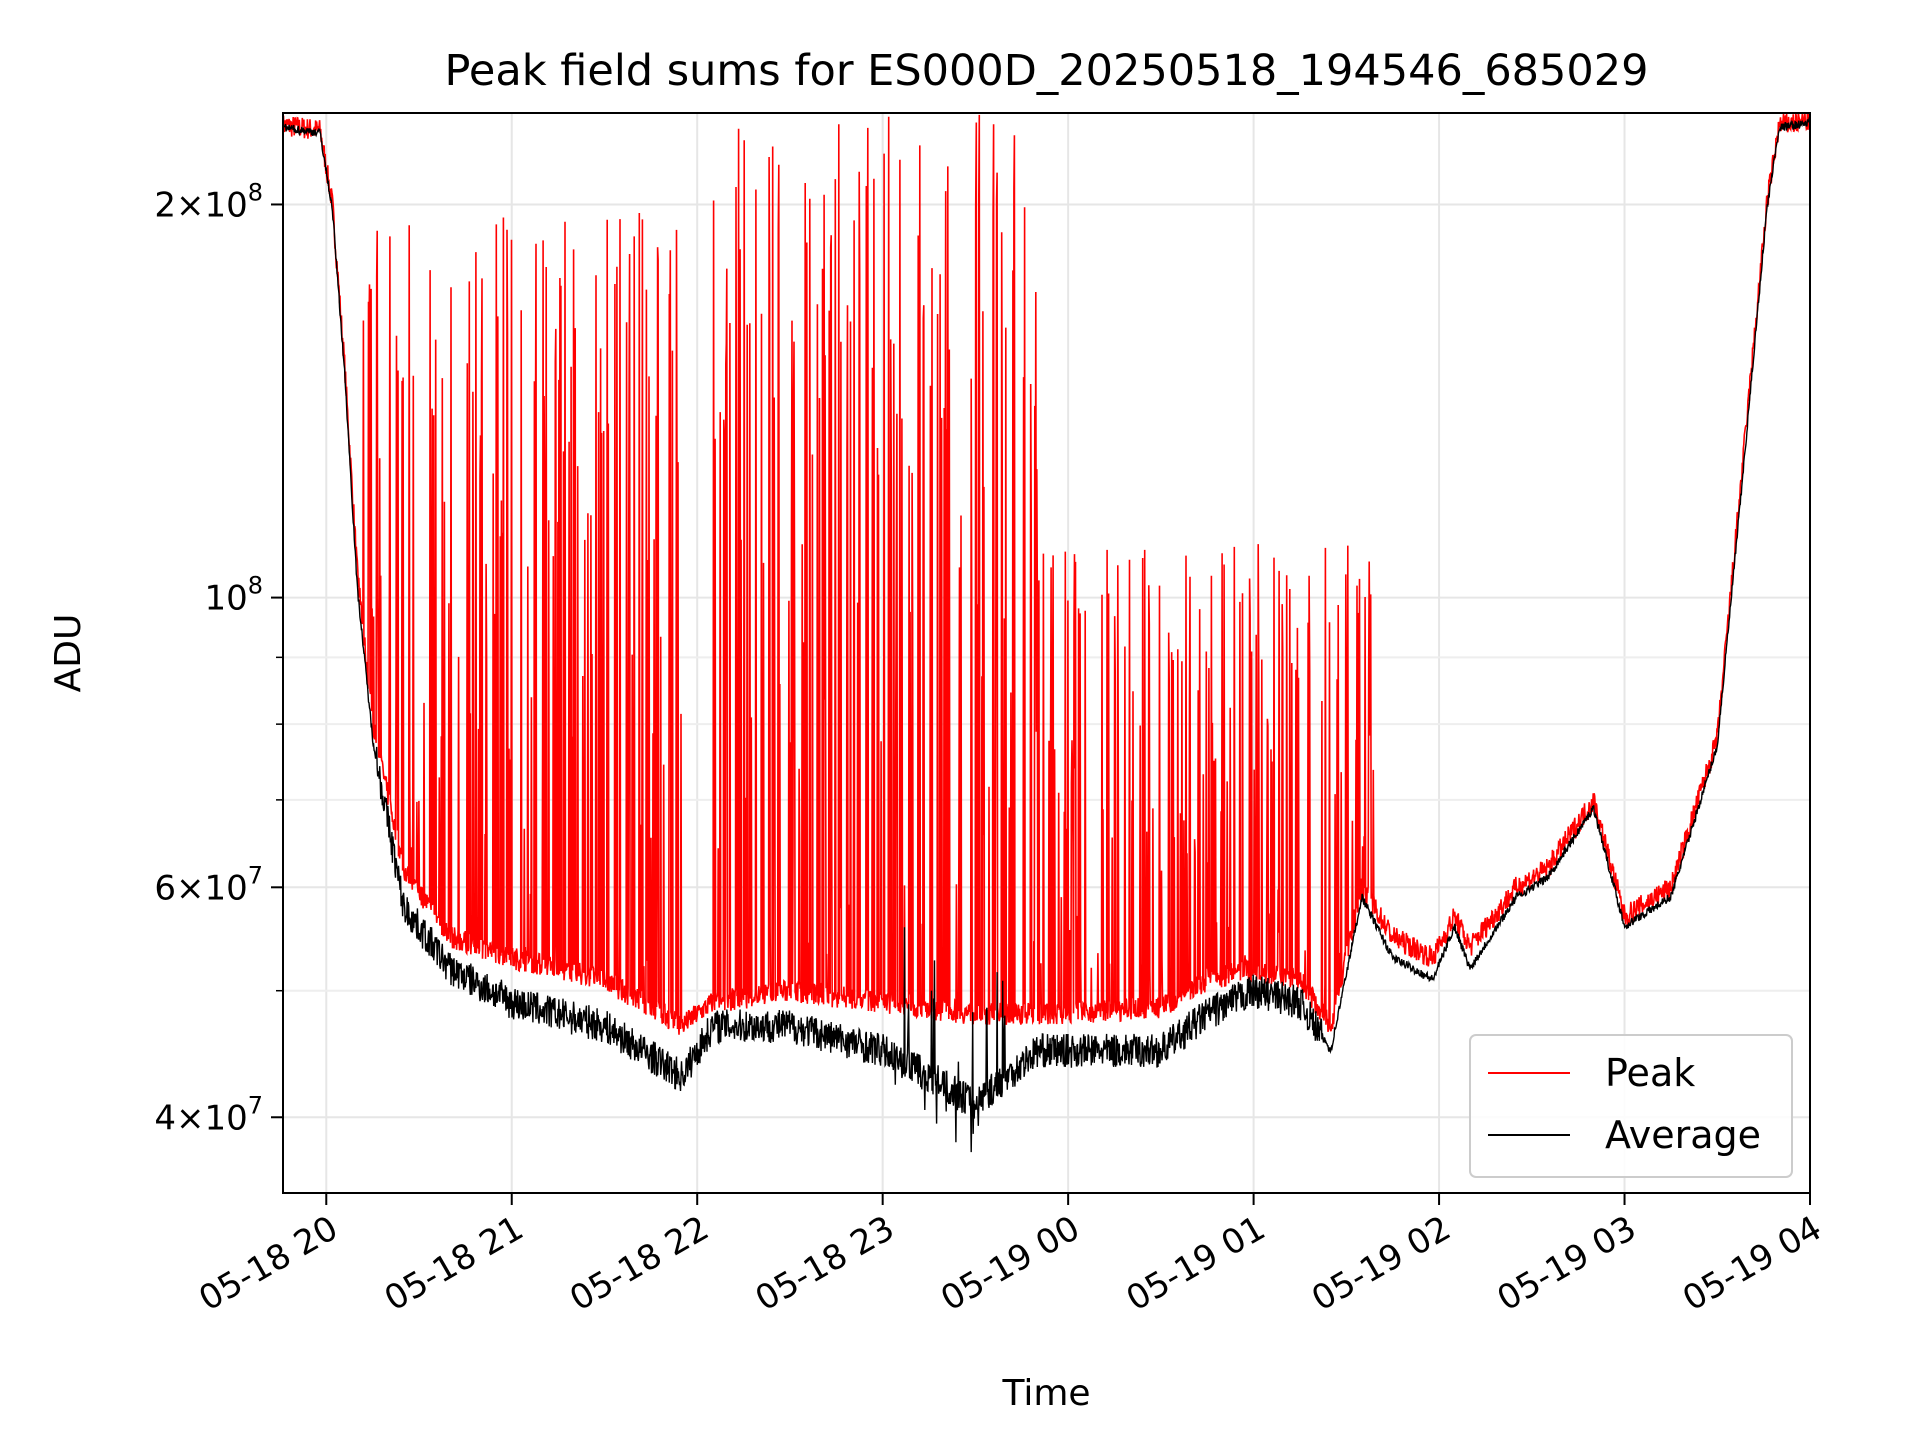  What do you see at coordinates (1683, 1135) in the screenshot?
I see `legend-label-average: Average` at bounding box center [1683, 1135].